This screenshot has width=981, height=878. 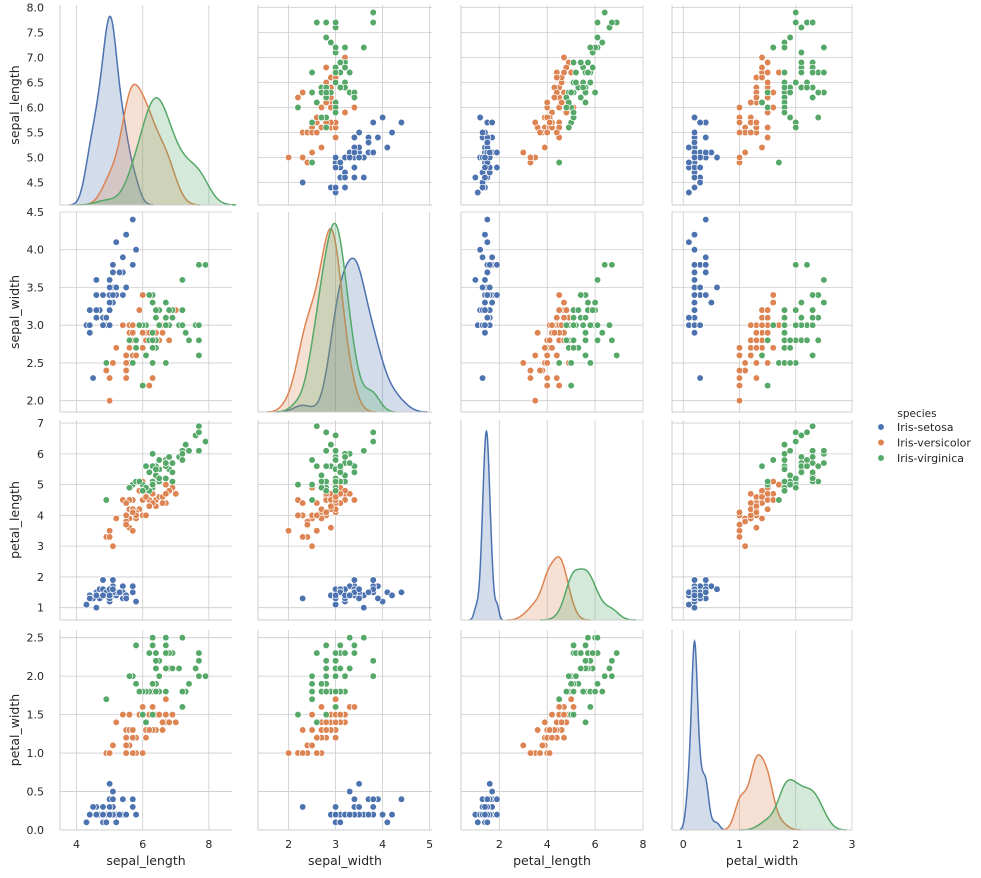 What do you see at coordinates (36, 83) in the screenshot?
I see `y-tick-label: 6.5` at bounding box center [36, 83].